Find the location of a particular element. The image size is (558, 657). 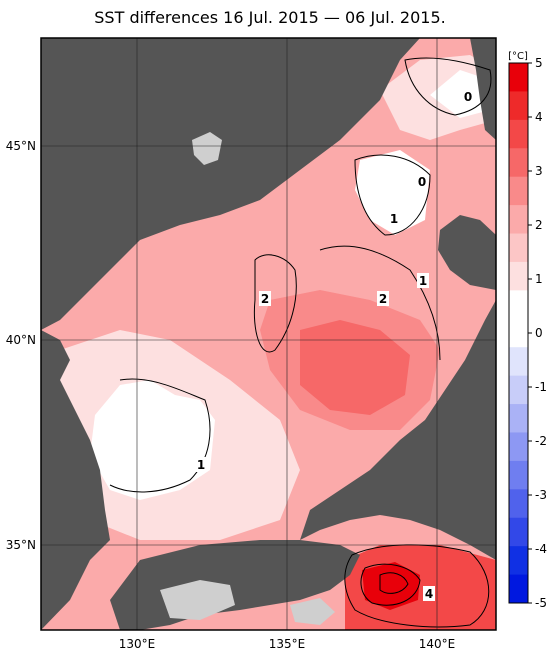

contour-label-0b: 0 is located at coordinates (422, 182).